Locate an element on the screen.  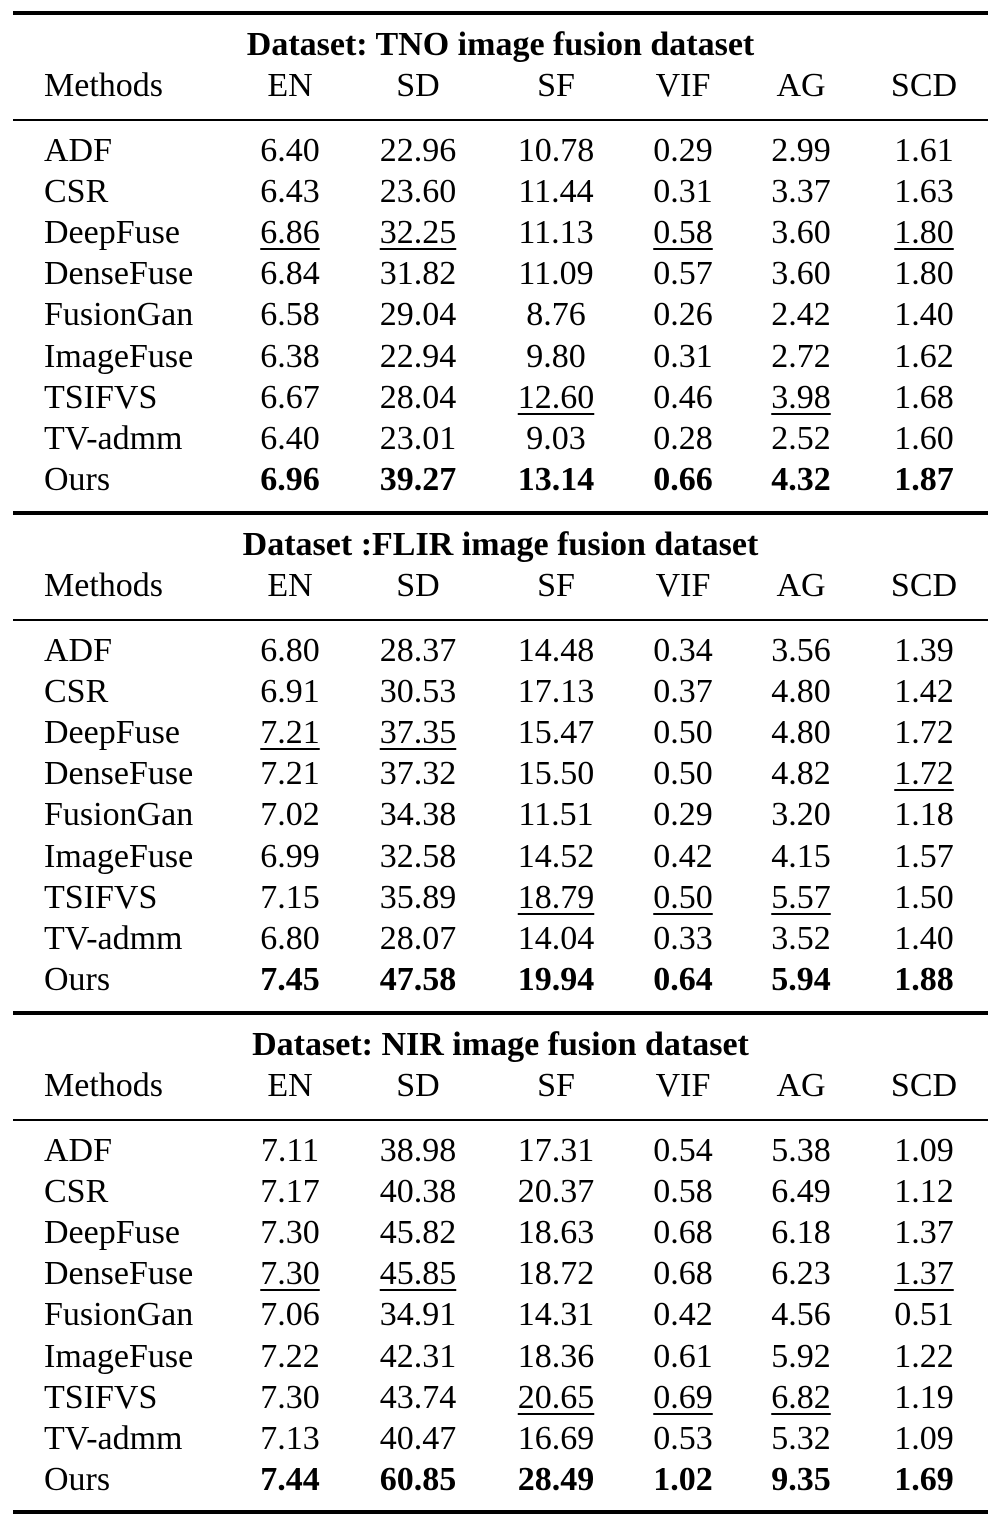
table-cell: 32.58 is located at coordinates (418, 856).